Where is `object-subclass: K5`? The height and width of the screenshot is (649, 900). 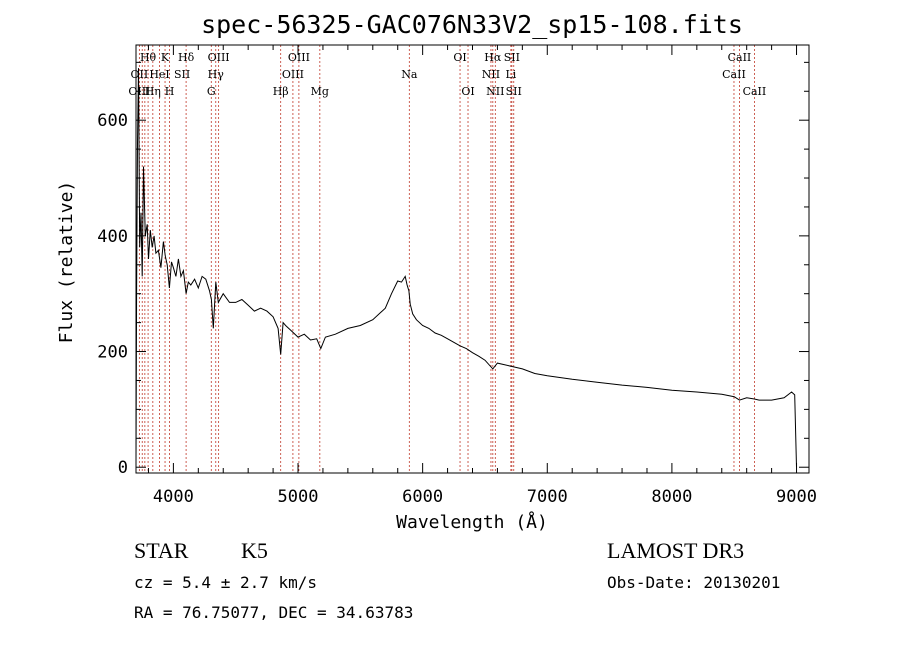
object-subclass: K5 is located at coordinates (254, 550).